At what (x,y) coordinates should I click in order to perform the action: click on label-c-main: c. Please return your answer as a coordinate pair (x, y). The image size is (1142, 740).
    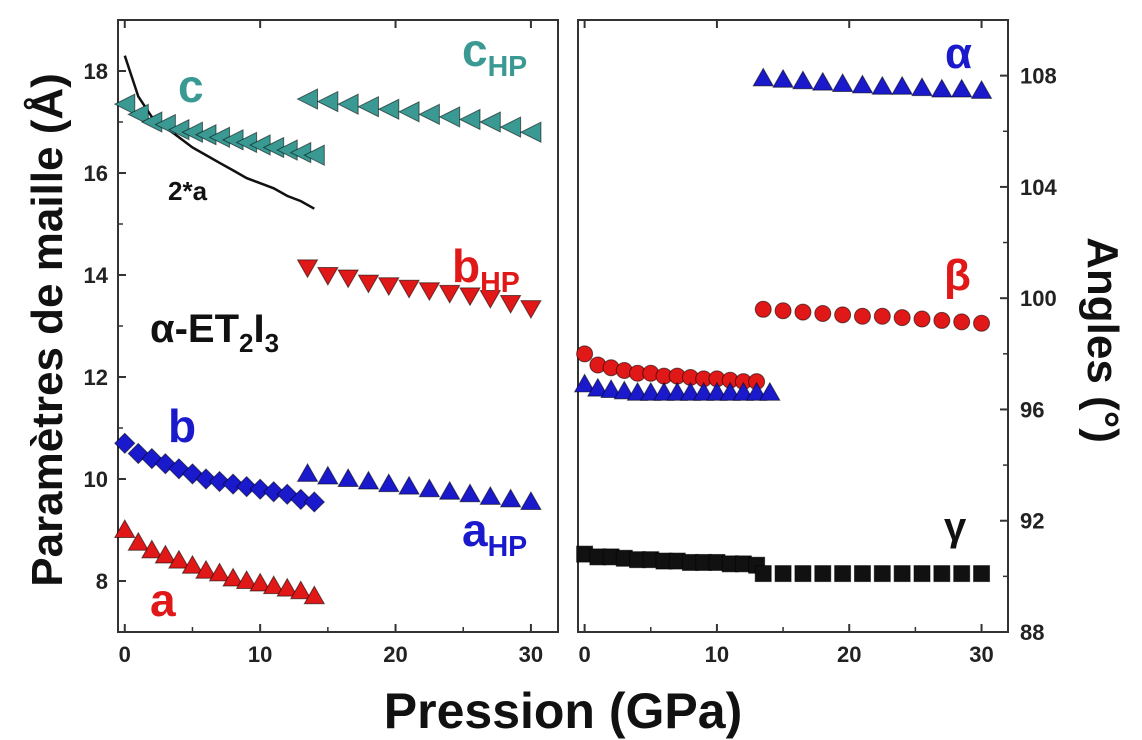
    Looking at the image, I should click on (191, 86).